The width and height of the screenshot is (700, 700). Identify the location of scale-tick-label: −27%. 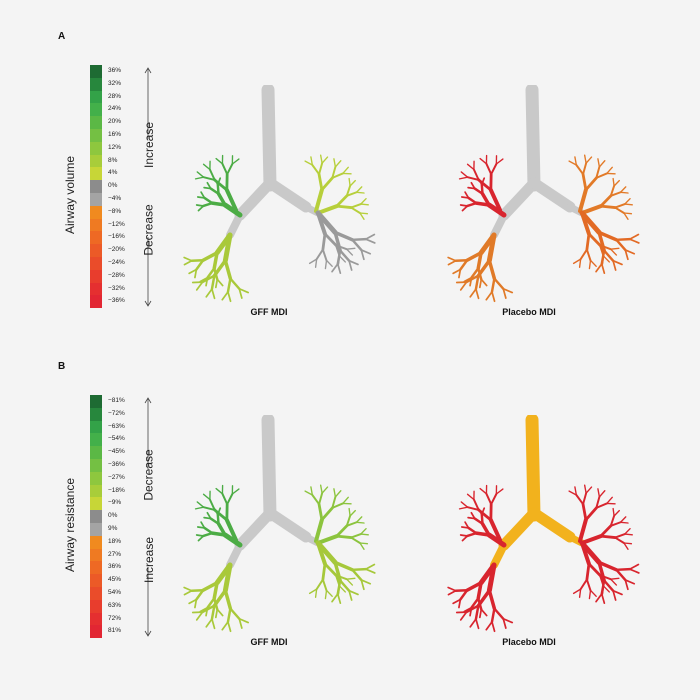
(116, 477).